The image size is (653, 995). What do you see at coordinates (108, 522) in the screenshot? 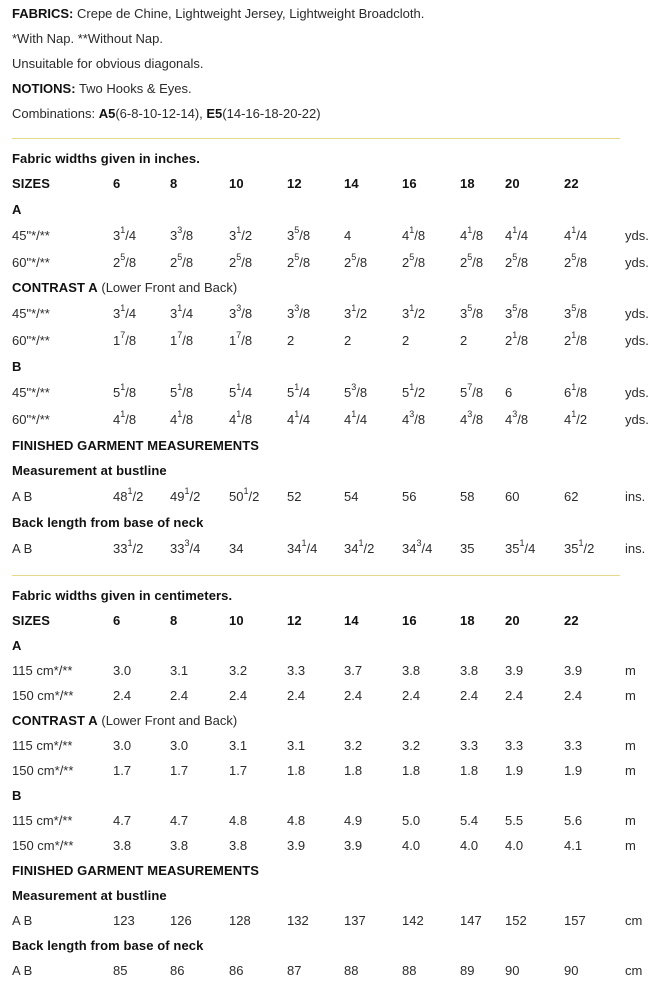
I see `back-heading: Back length from base of neck` at bounding box center [108, 522].